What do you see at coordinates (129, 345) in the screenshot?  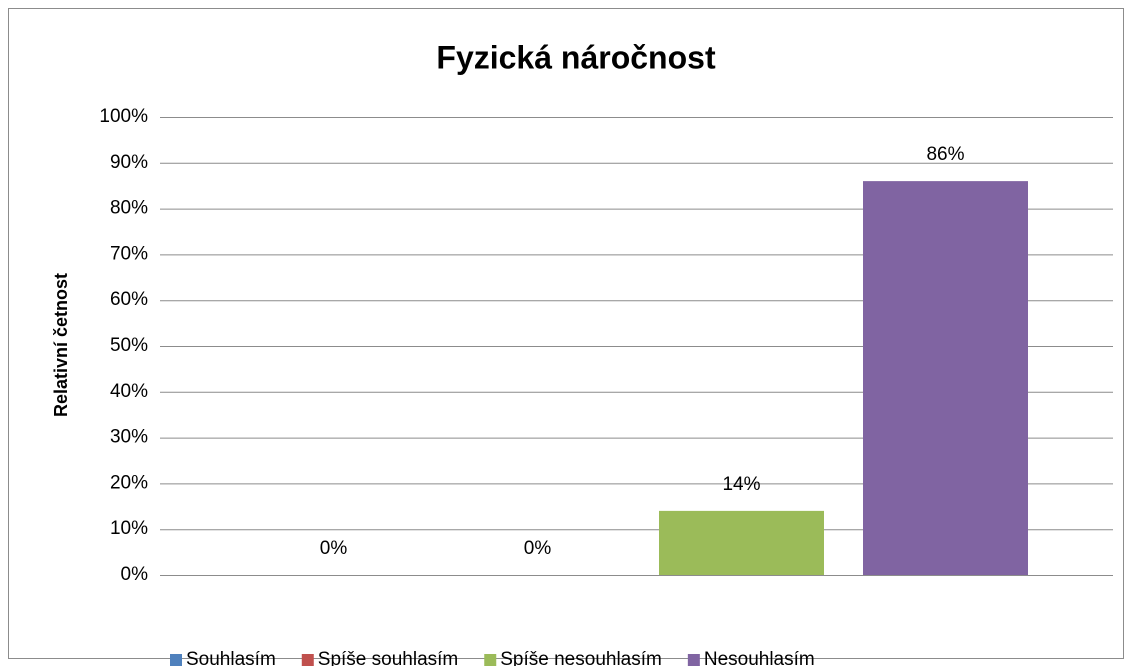 I see `y-tick-label: 50%` at bounding box center [129, 345].